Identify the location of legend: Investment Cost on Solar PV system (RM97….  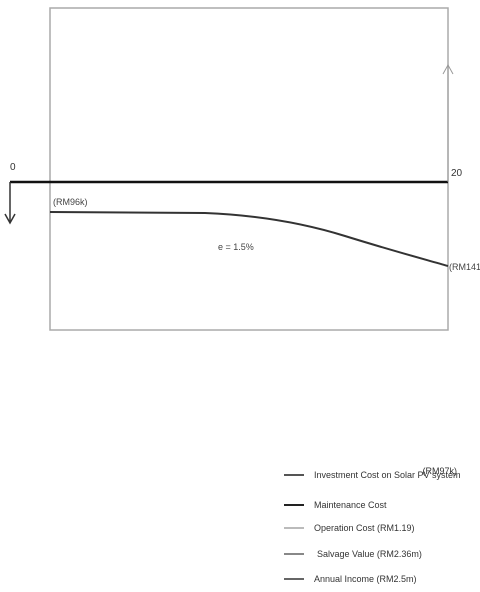
(372, 525).